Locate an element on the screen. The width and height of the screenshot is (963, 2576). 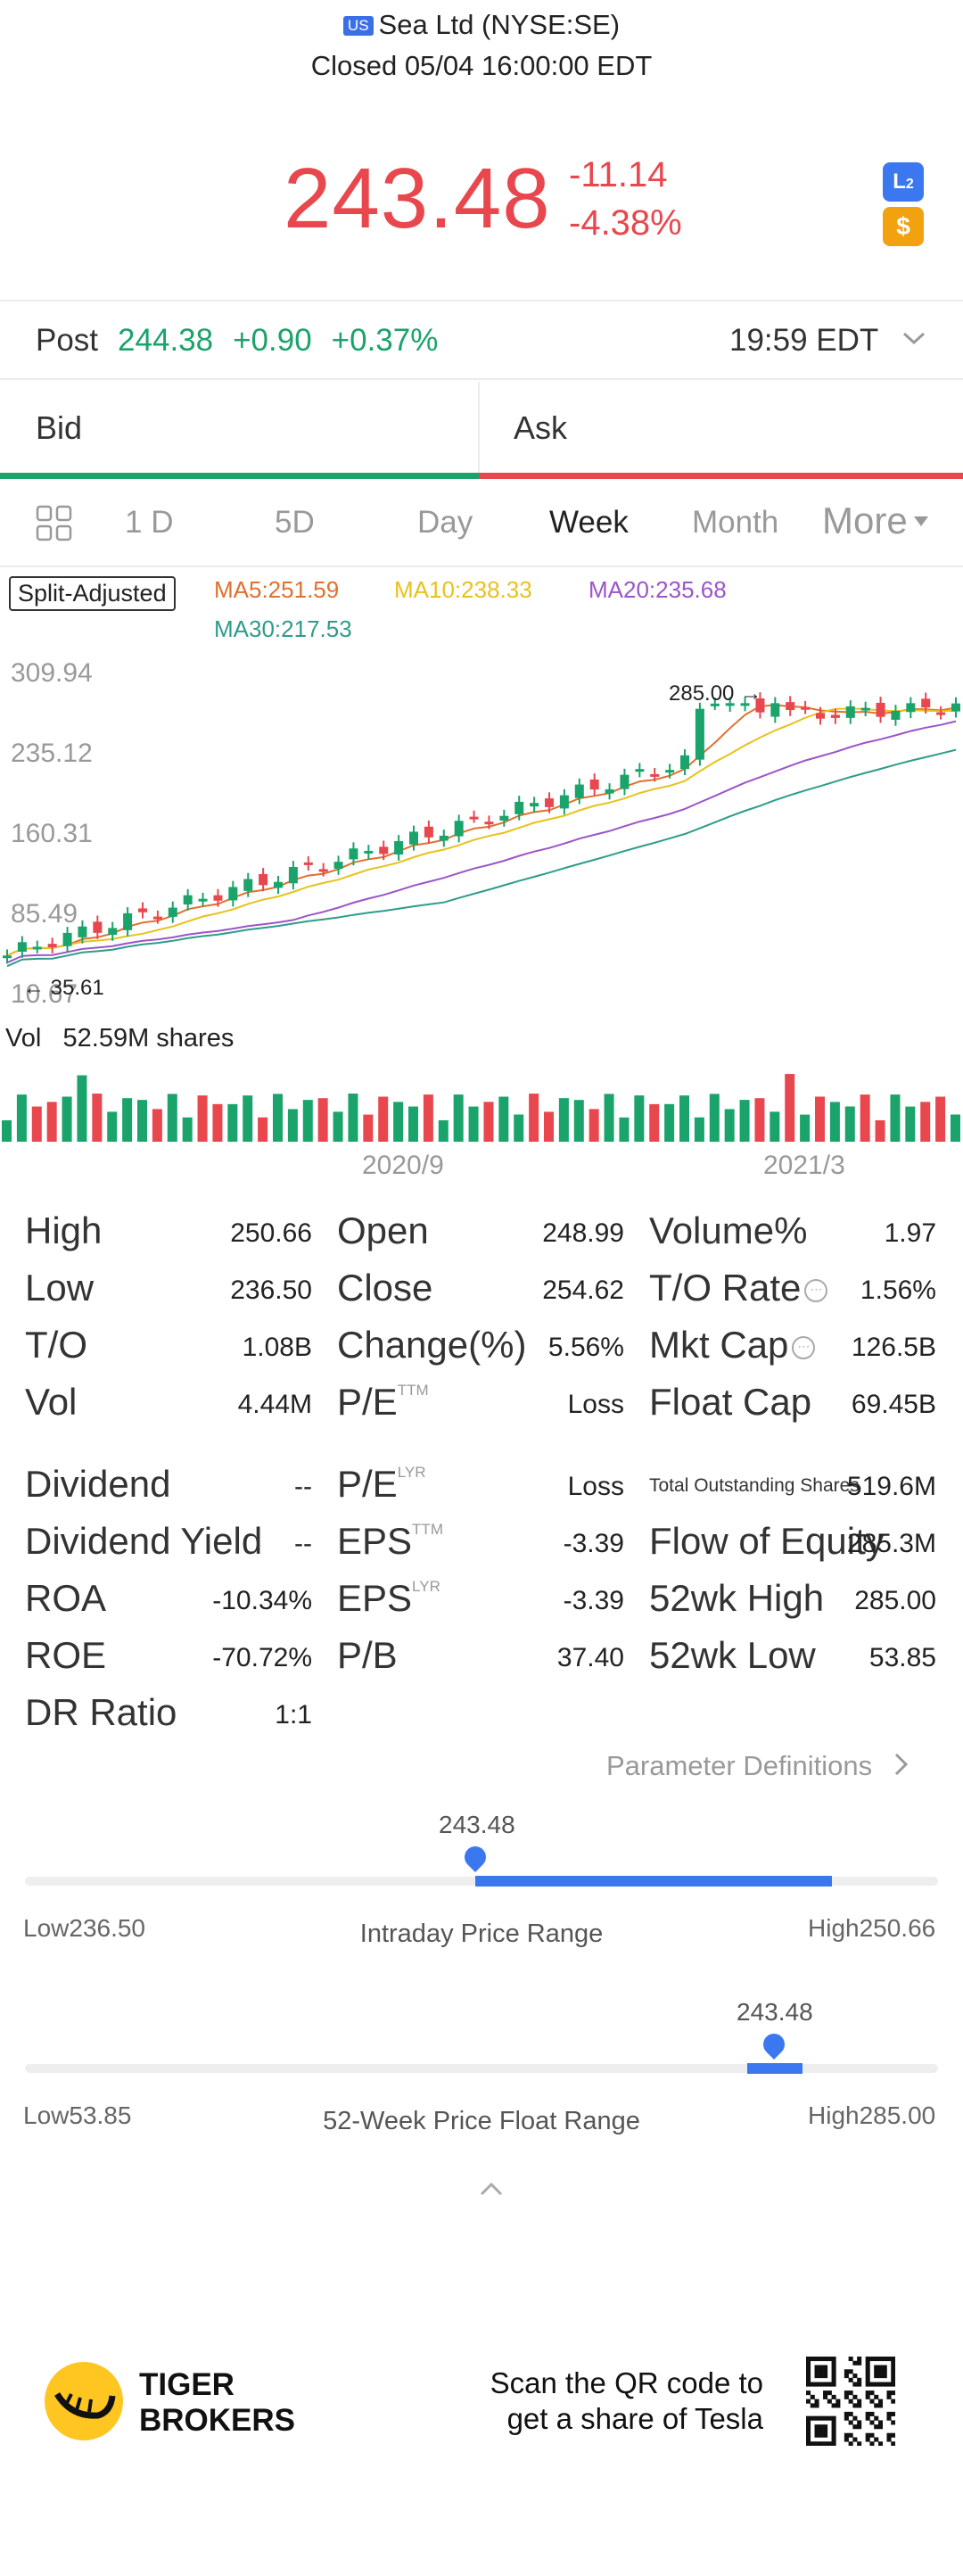
stat-sup: TTM is located at coordinates (427, 1529).